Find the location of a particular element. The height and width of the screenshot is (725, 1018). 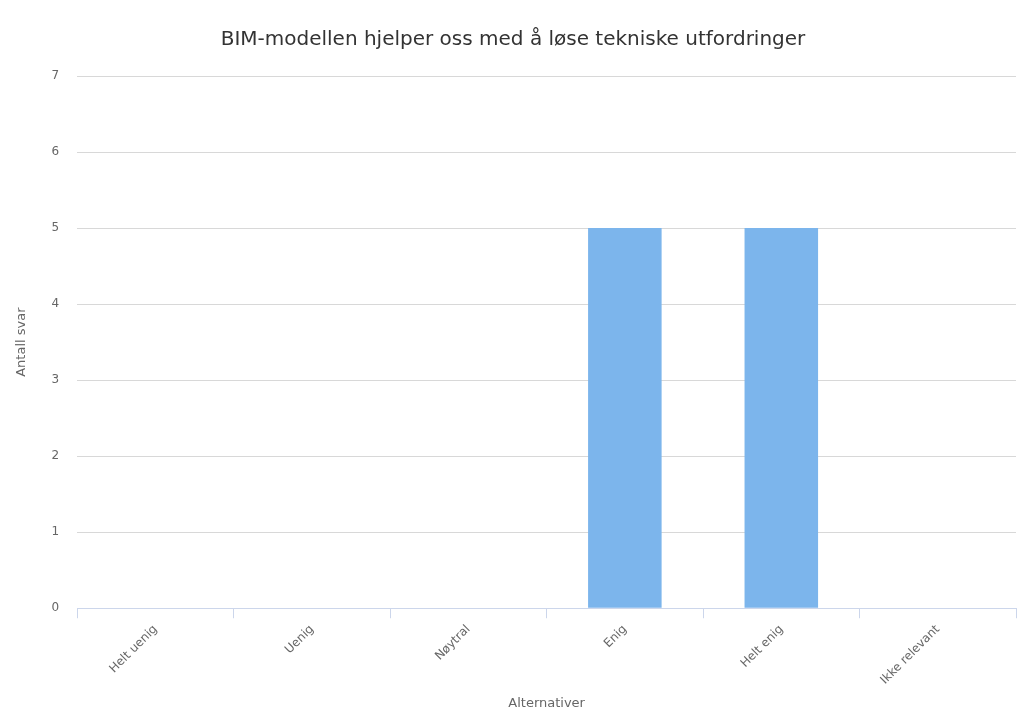

y-tick-label: 5 is located at coordinates (55, 227).